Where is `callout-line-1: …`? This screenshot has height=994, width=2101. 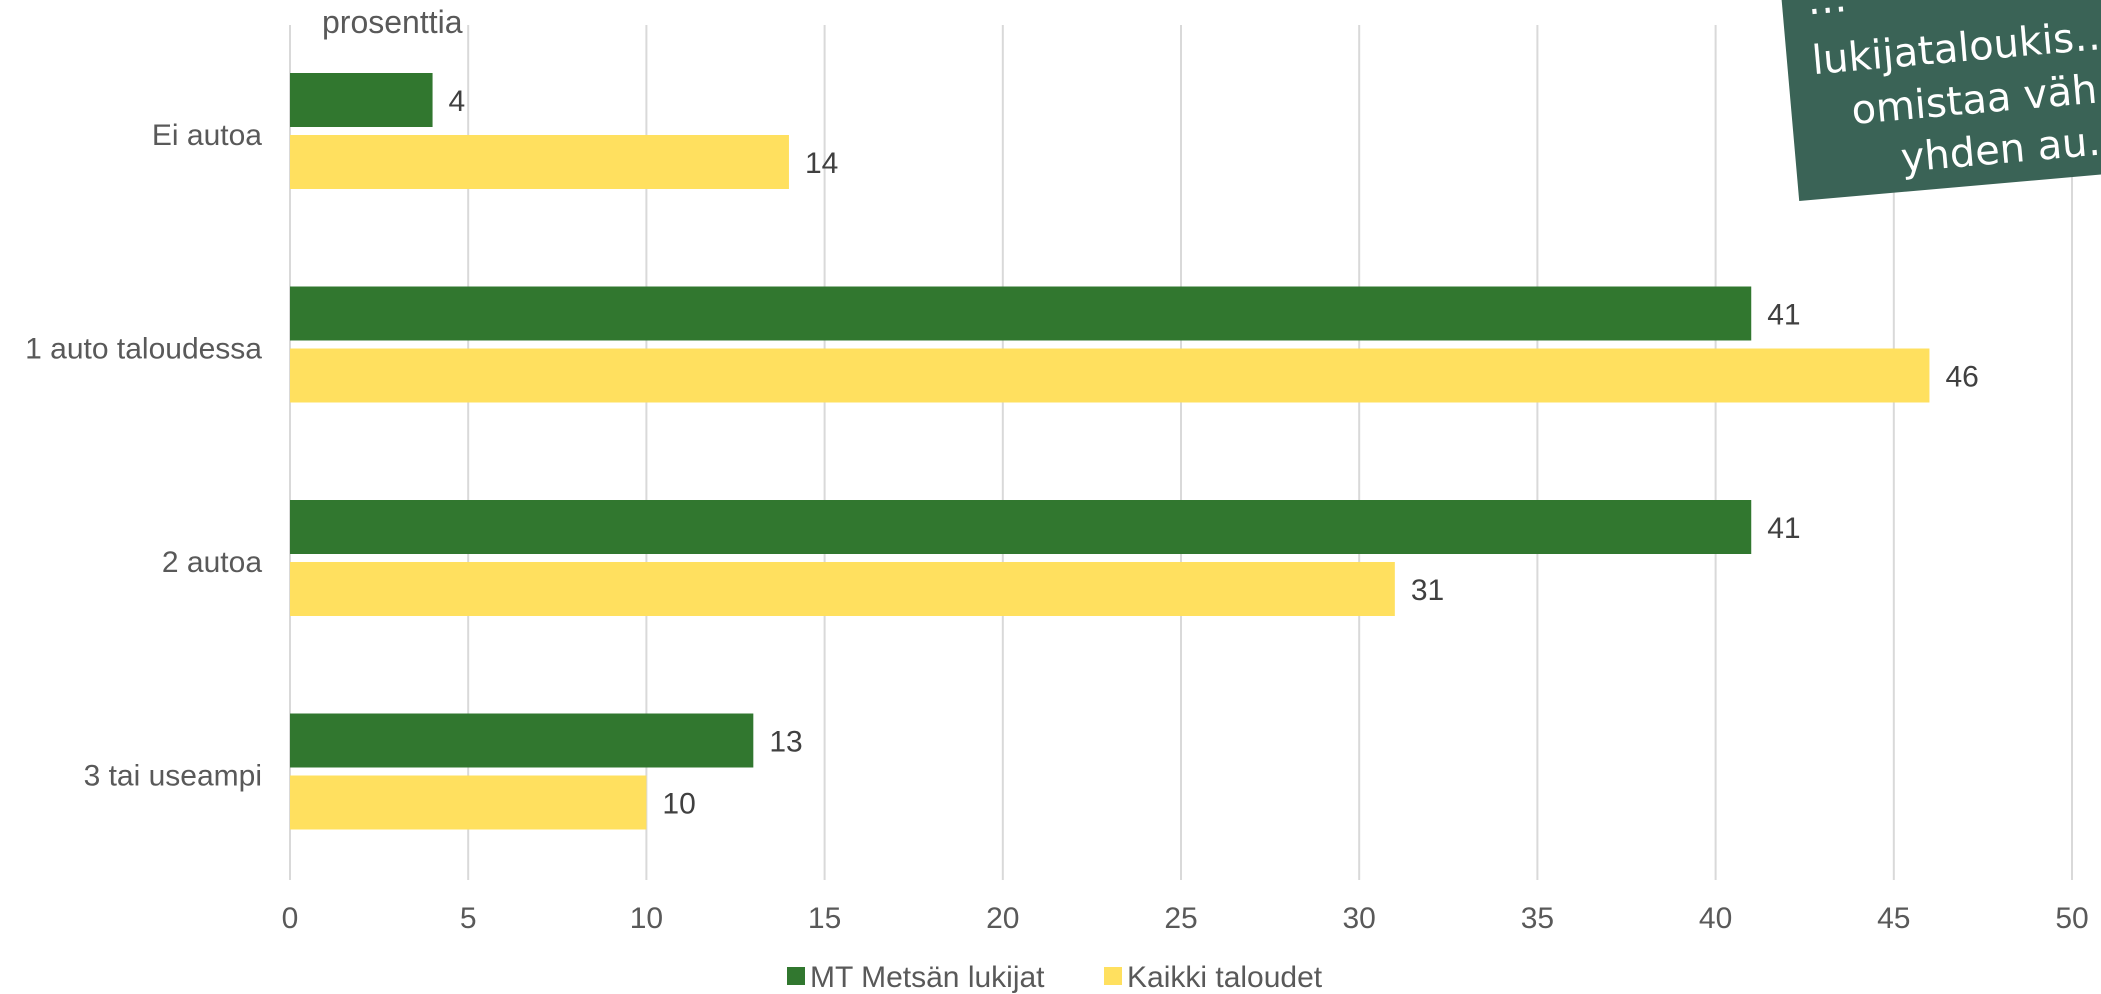 callout-line-1: … is located at coordinates (1827, 12).